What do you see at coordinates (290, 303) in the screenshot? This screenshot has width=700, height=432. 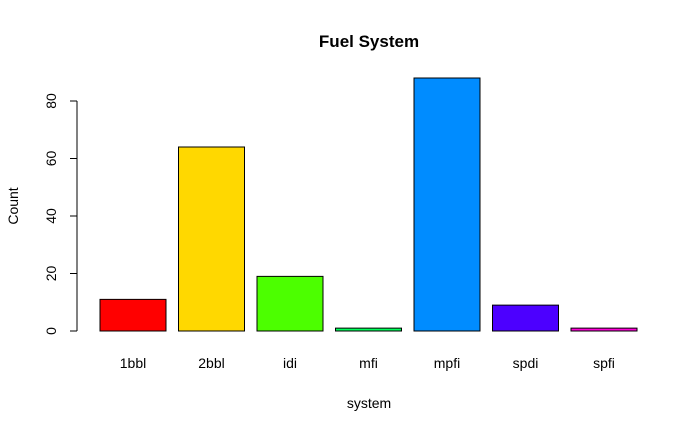 I see `bar-idi` at bounding box center [290, 303].